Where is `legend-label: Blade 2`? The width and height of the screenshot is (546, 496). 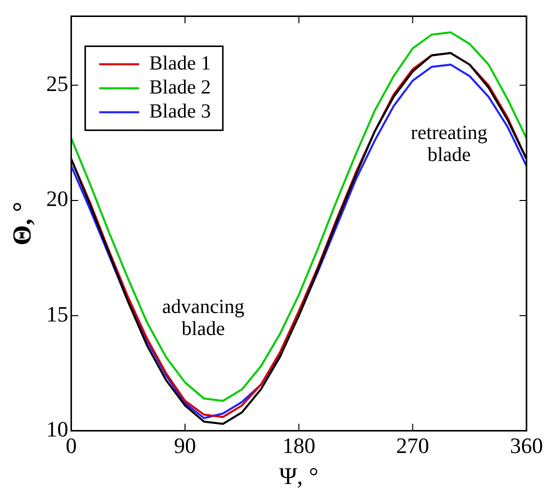 legend-label: Blade 2 is located at coordinates (180, 87).